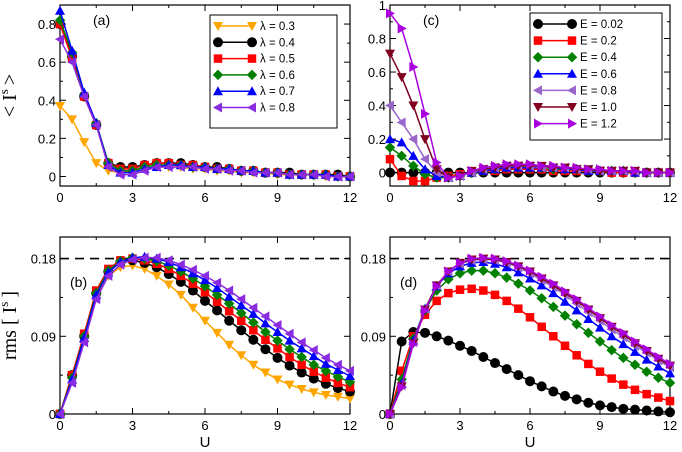 The image size is (682, 452). Describe the element at coordinates (377, 39) in the screenshot. I see `y-tick-label: 0.8` at that location.